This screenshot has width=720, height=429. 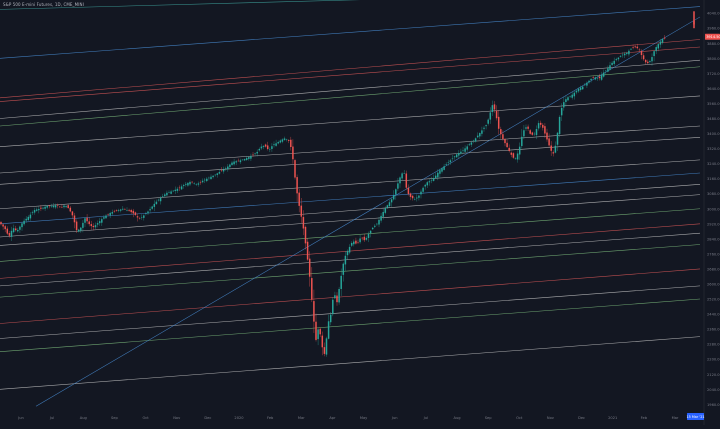 I want to click on price-tick-label: 2840.00, so click(x=713, y=239).